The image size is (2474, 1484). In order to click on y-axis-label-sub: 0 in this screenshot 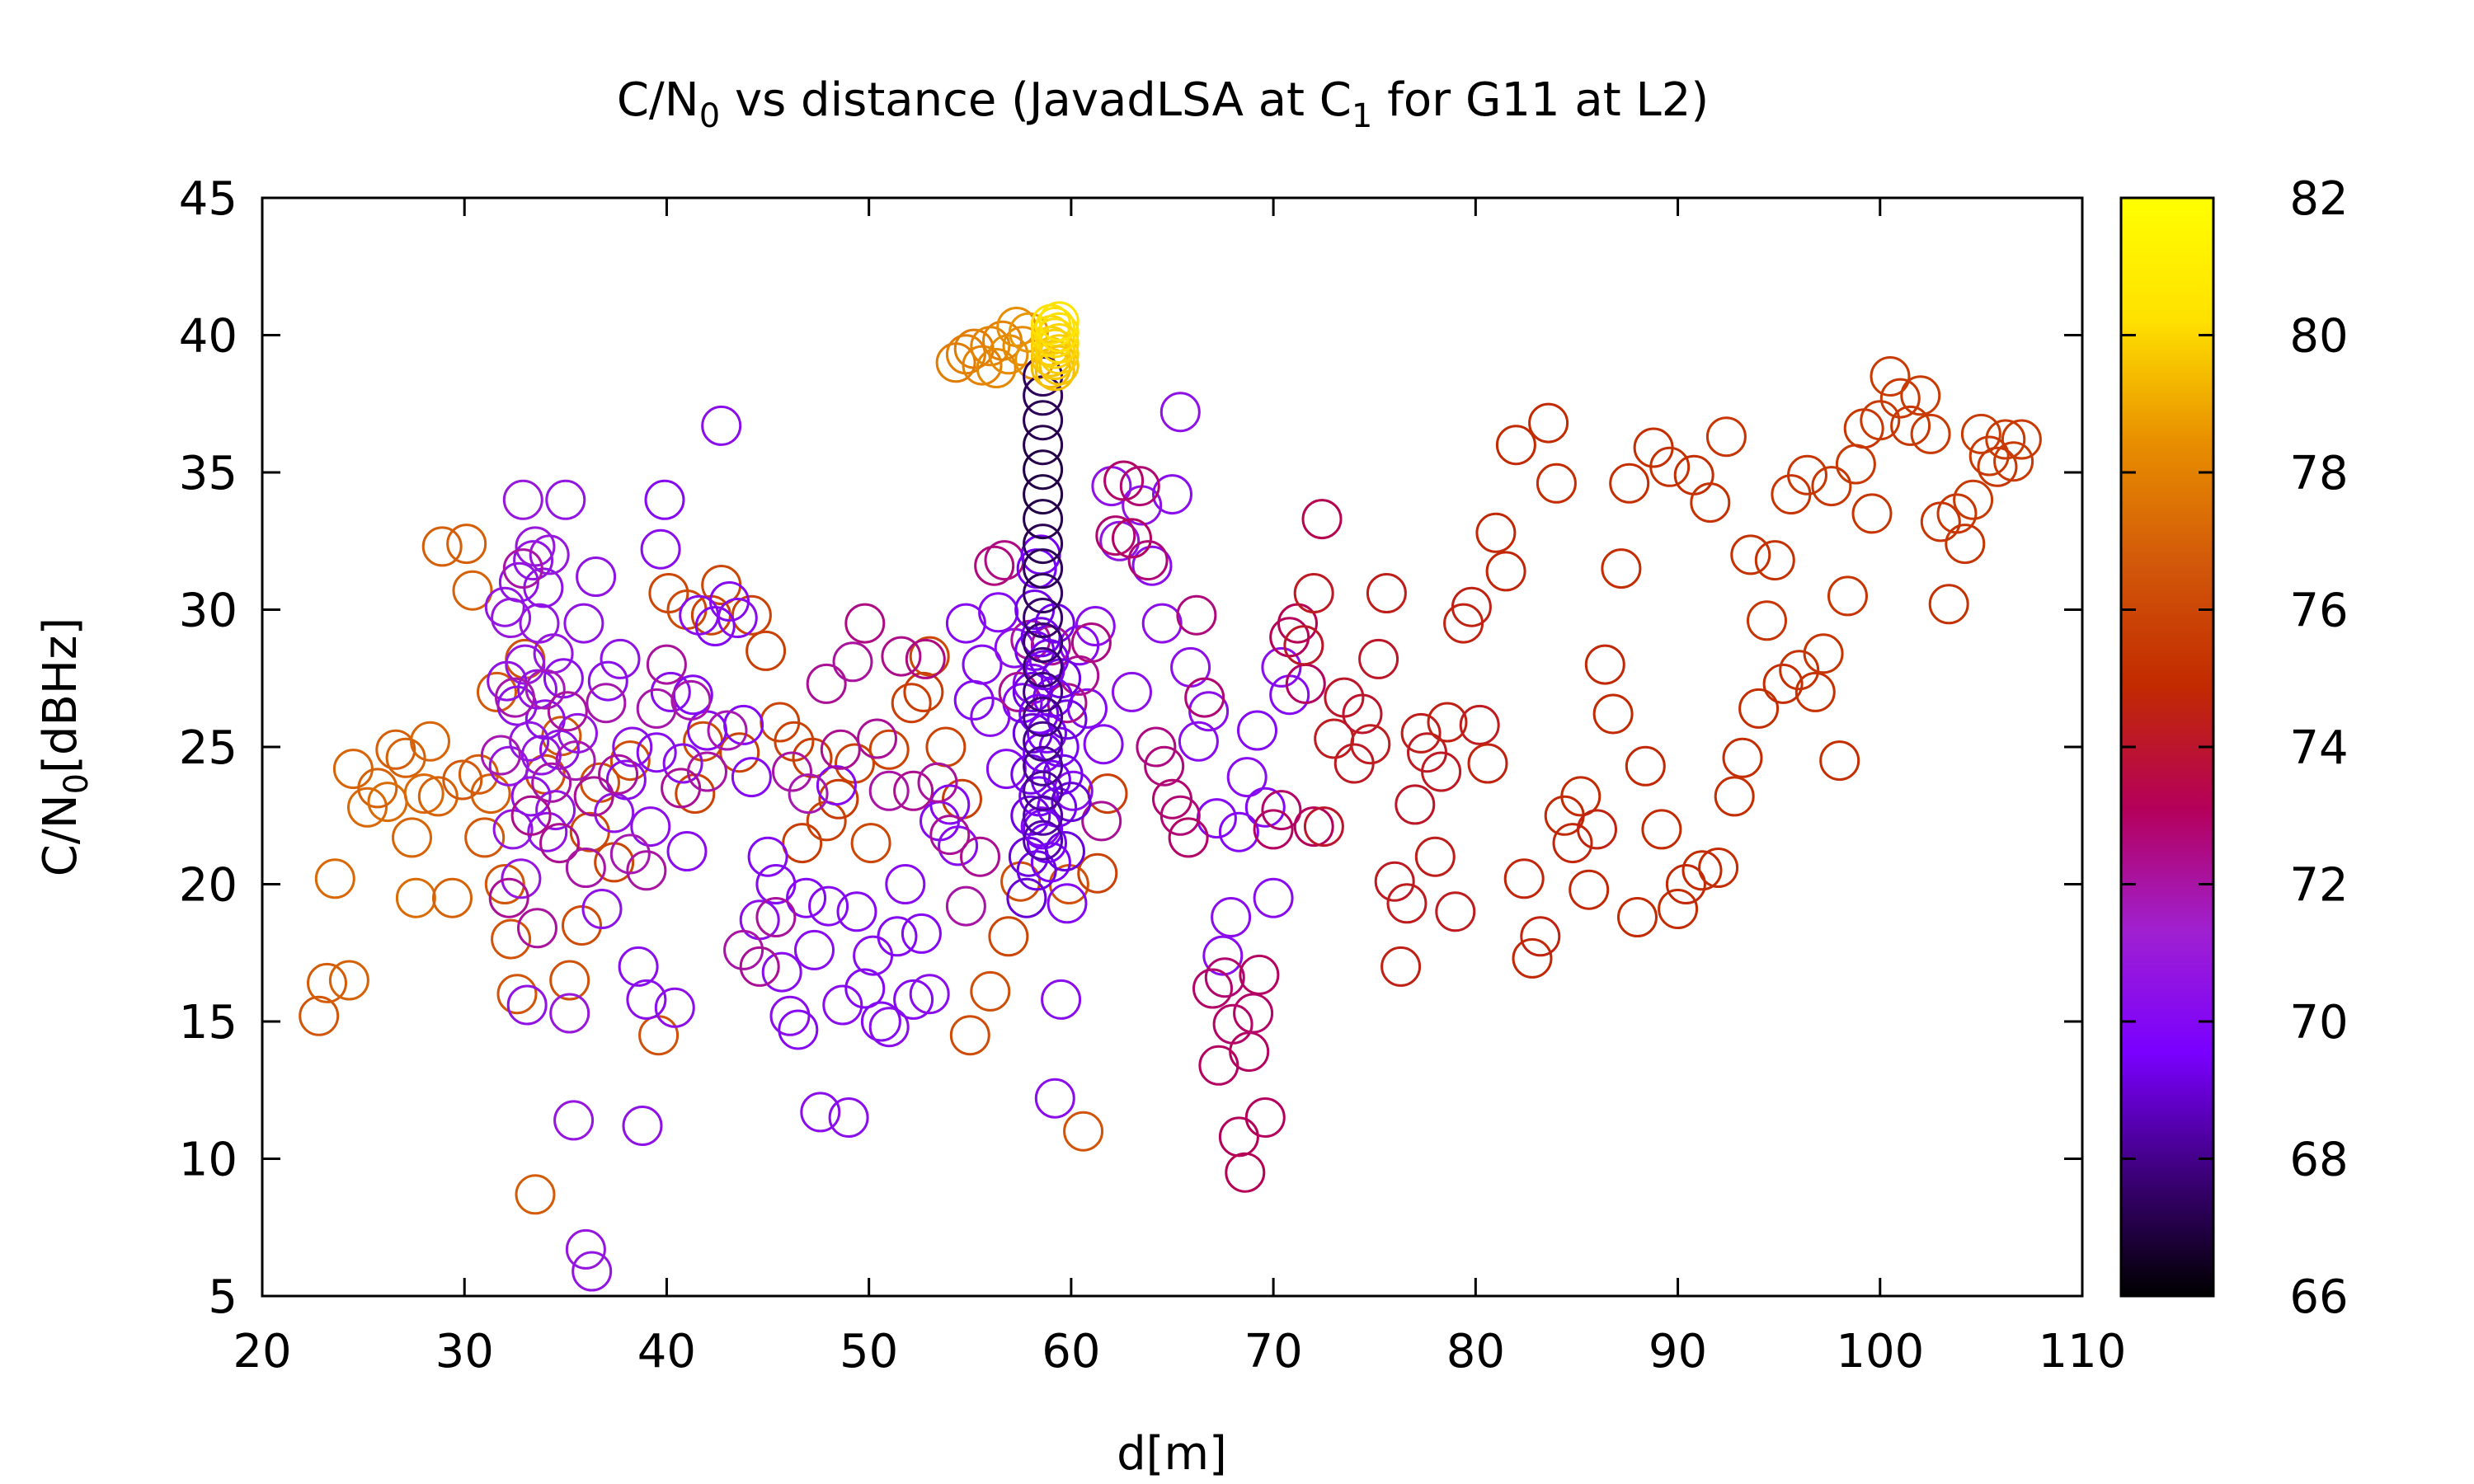, I will do `click(77, 783)`.